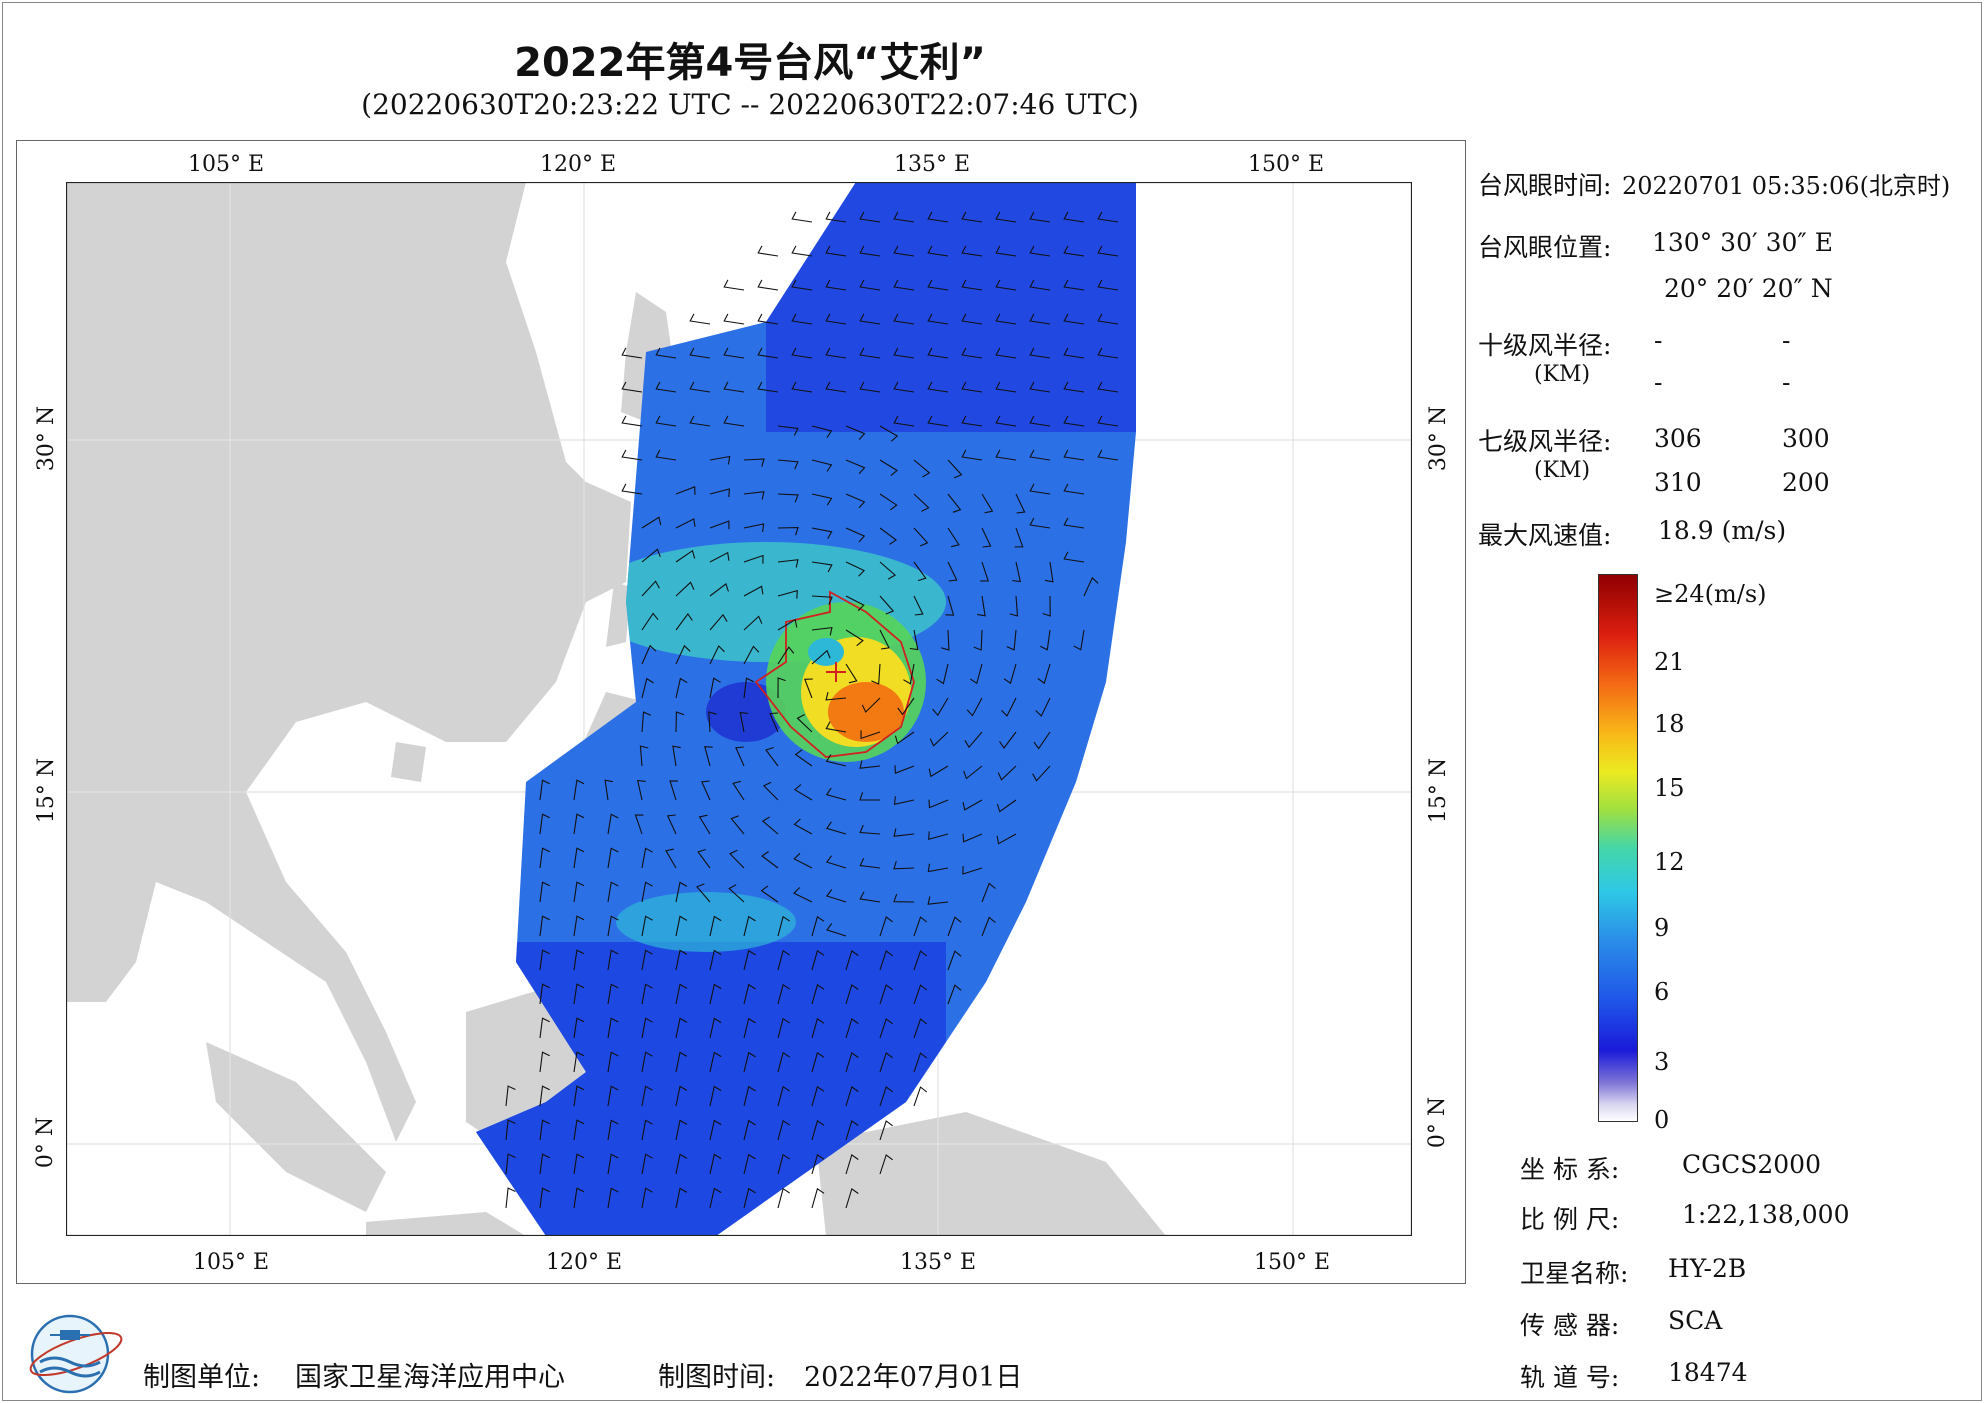 This screenshot has width=1984, height=1403. What do you see at coordinates (618, 614) in the screenshot?
I see `taiwan` at bounding box center [618, 614].